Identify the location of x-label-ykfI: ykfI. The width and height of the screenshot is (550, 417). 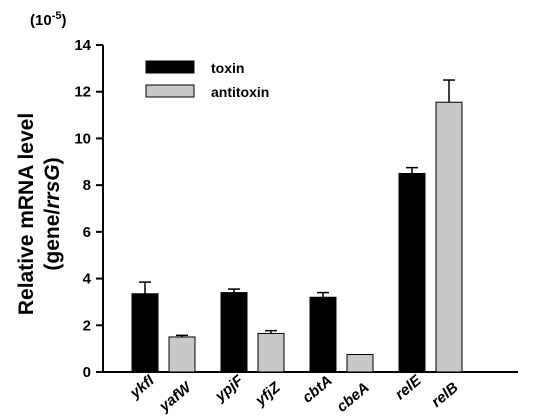
(142, 387).